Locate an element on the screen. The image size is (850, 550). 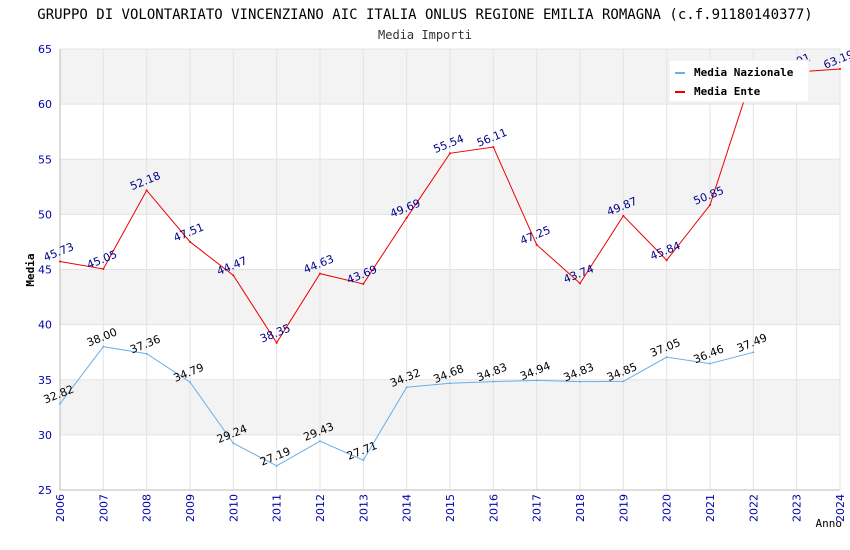
legend-item: Media Nazionale is located at coordinates (734, 72).